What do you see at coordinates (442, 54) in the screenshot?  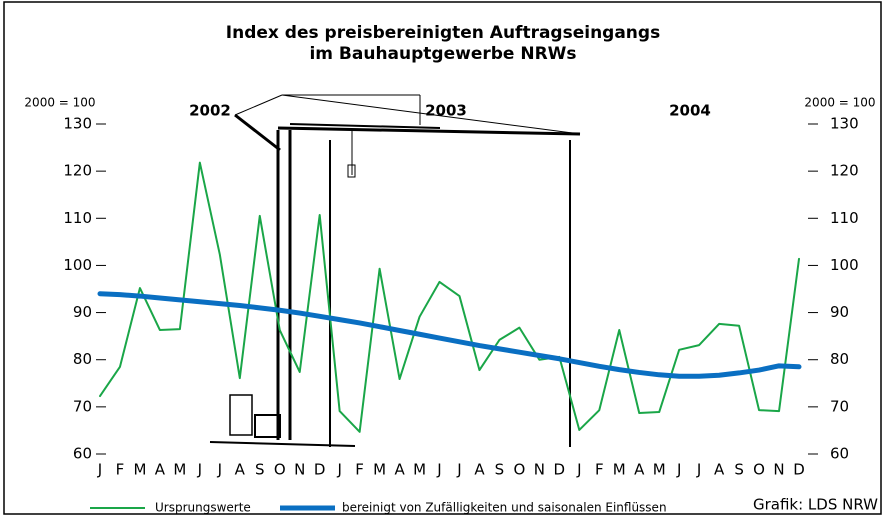 I see `chart-subtitle: im Bauhauptgewerbe NRWs` at bounding box center [442, 54].